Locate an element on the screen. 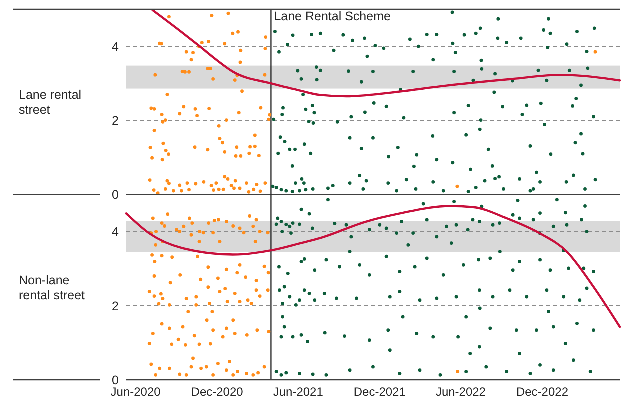  x-tick-label: Jun-2022 is located at coordinates (461, 392).